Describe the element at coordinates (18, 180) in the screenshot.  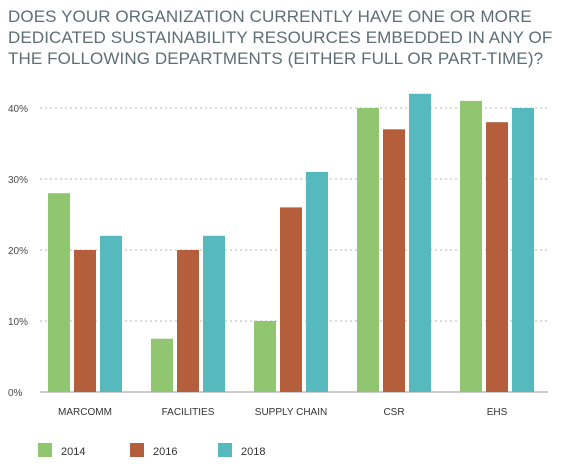
I see `y-tick-label: 30%` at that location.